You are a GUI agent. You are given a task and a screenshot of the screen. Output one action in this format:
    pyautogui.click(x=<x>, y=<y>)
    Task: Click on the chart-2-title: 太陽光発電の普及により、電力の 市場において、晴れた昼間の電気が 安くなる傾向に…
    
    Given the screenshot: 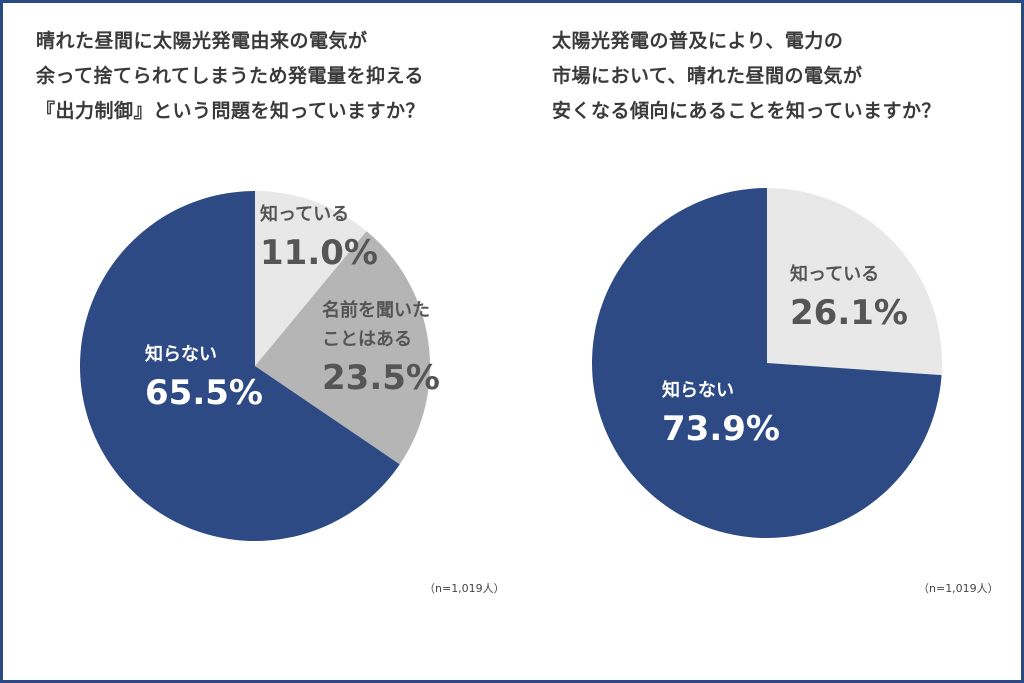 What is the action you would take?
    pyautogui.click(x=746, y=76)
    